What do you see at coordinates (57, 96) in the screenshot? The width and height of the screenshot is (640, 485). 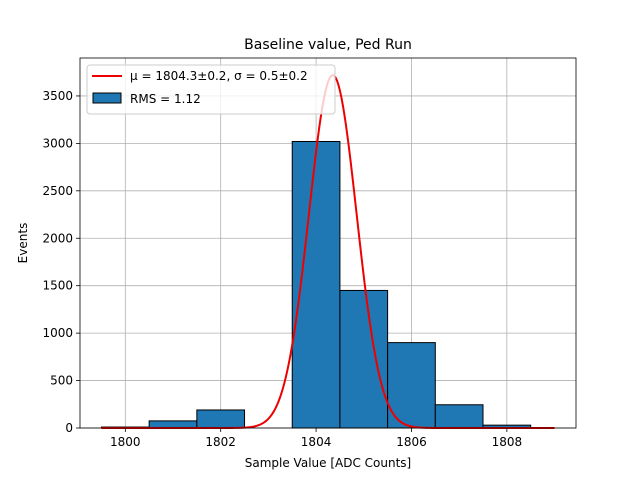 I see `y-tick-label: 3500` at bounding box center [57, 96].